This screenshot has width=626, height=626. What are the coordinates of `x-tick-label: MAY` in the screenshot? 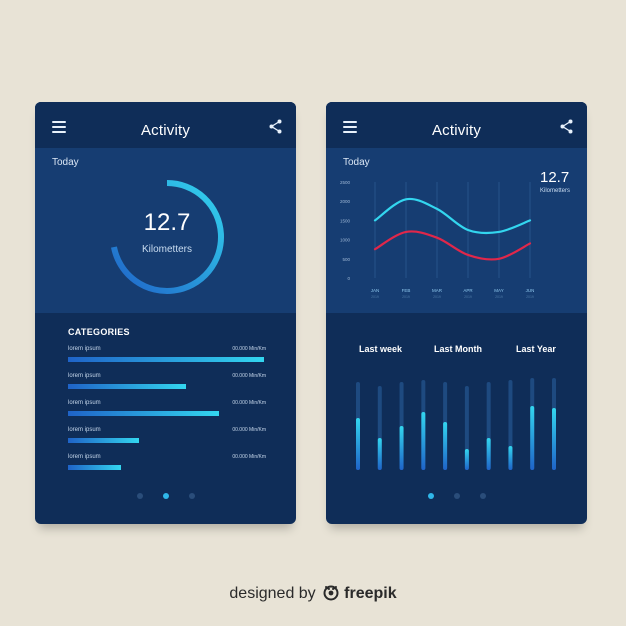 It's located at (498, 290).